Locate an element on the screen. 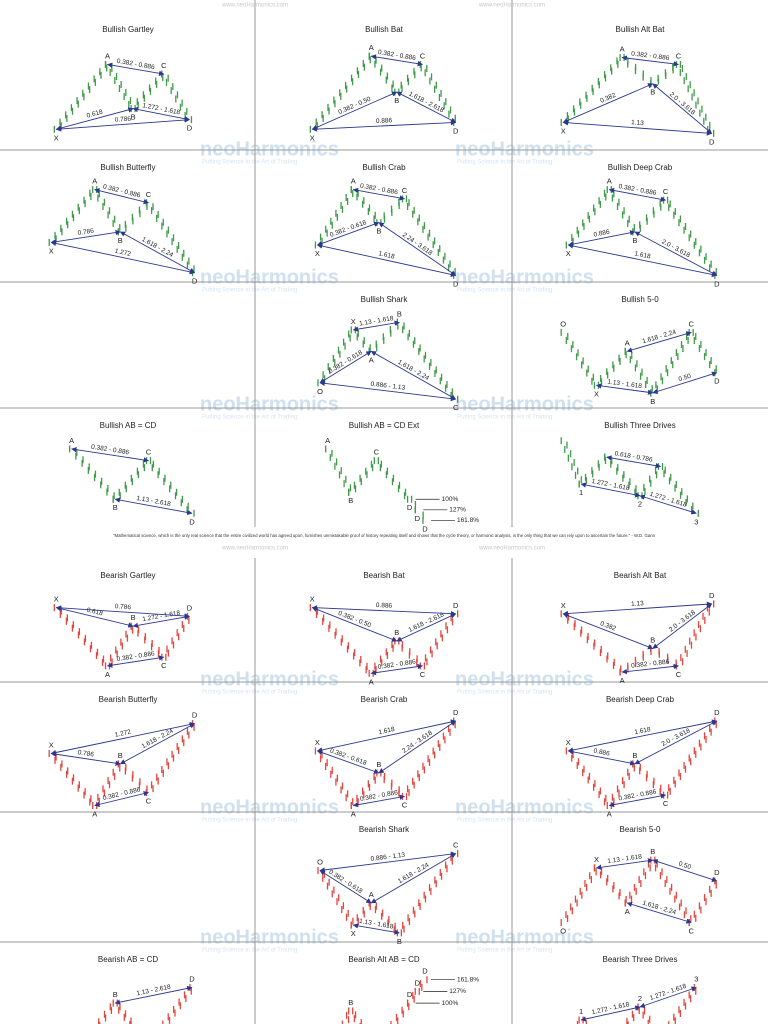 The height and width of the screenshot is (1024, 768). ratio-label: 0.786 is located at coordinates (86, 232).